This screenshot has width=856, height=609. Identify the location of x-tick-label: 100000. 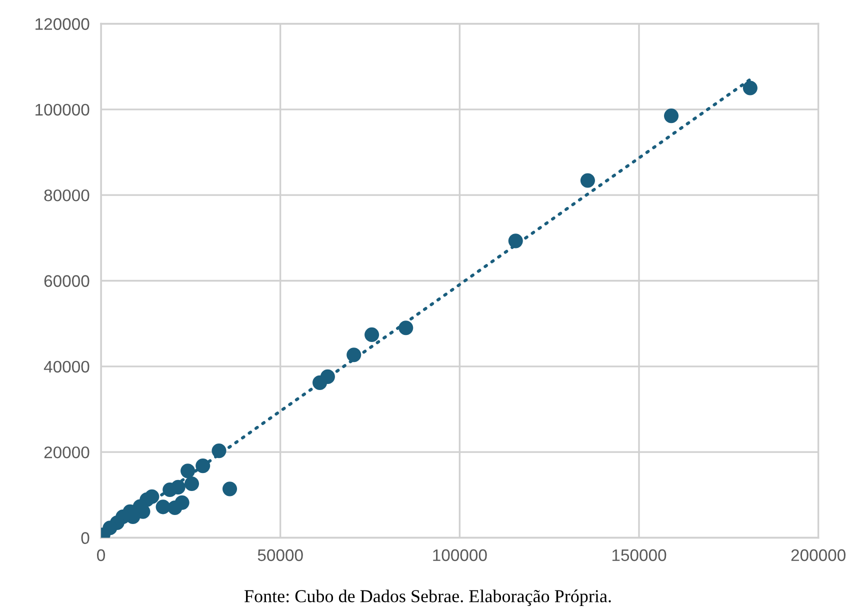
(460, 555).